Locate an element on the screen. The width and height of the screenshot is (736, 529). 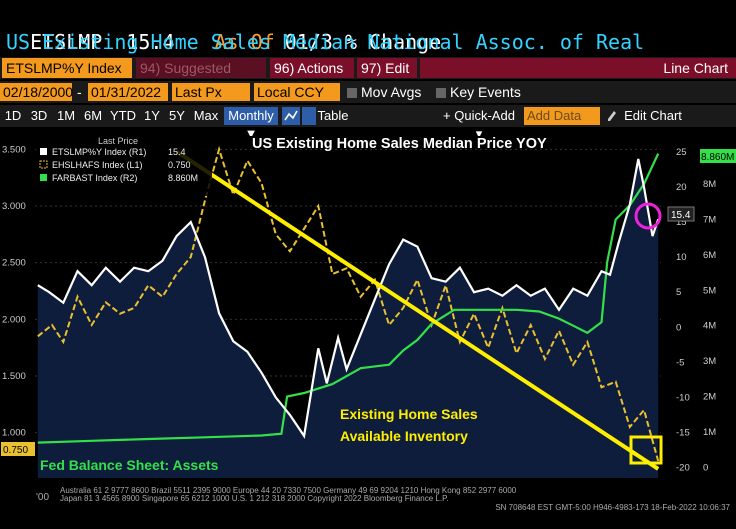
right2-axis-tick: 8M is located at coordinates (709, 184).